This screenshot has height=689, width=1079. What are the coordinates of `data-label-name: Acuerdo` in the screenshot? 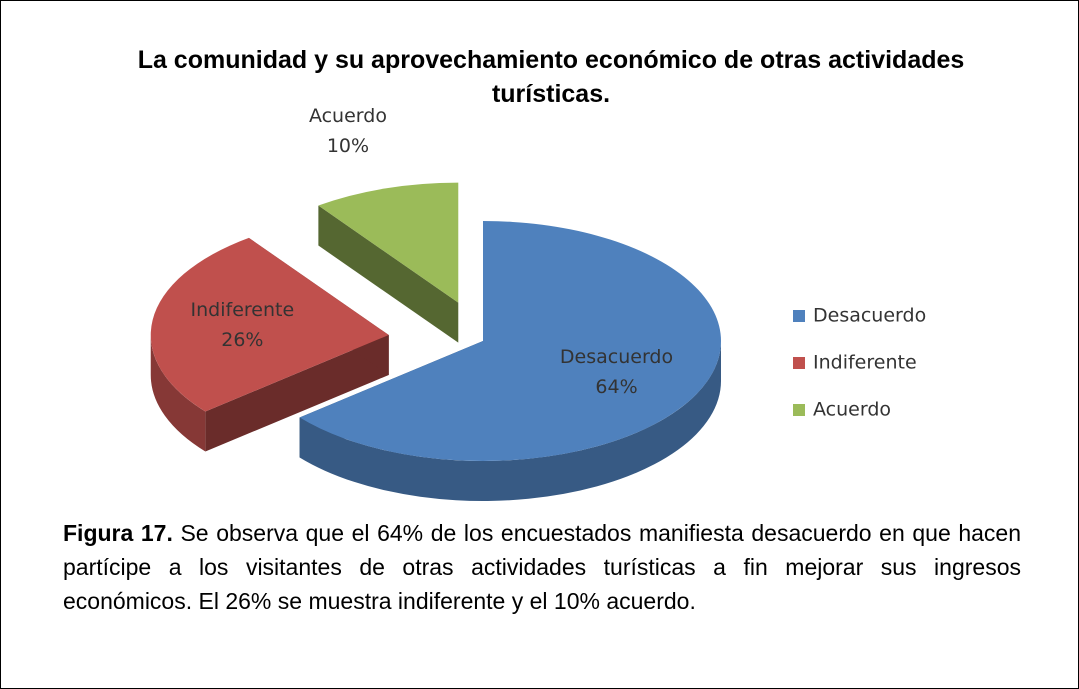 It's located at (348, 116).